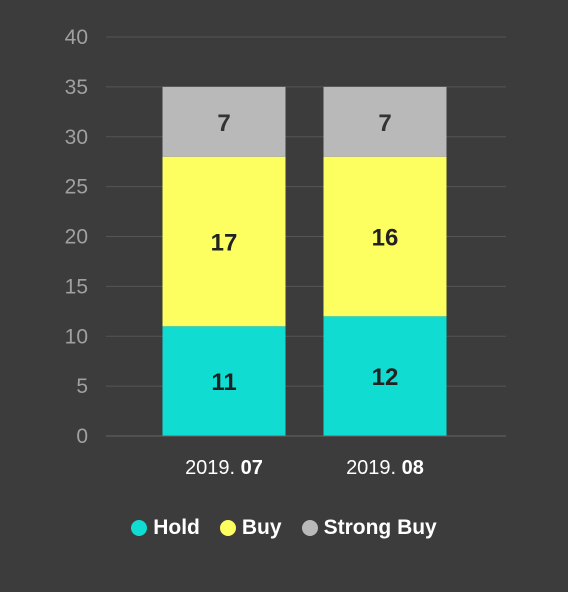 The image size is (568, 592). Describe the element at coordinates (82, 386) in the screenshot. I see `y-tick-label: 5` at that location.